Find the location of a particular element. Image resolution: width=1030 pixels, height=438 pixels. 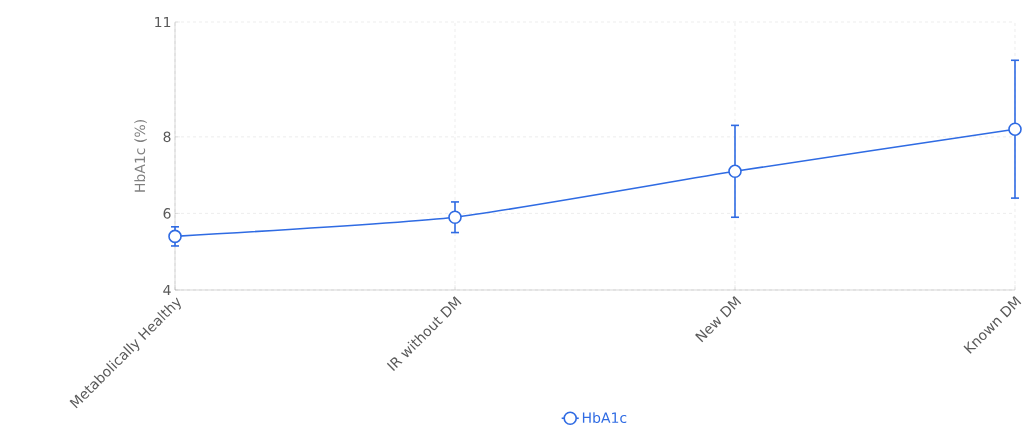

y-tick-label: 11 is located at coordinates (163, 22).